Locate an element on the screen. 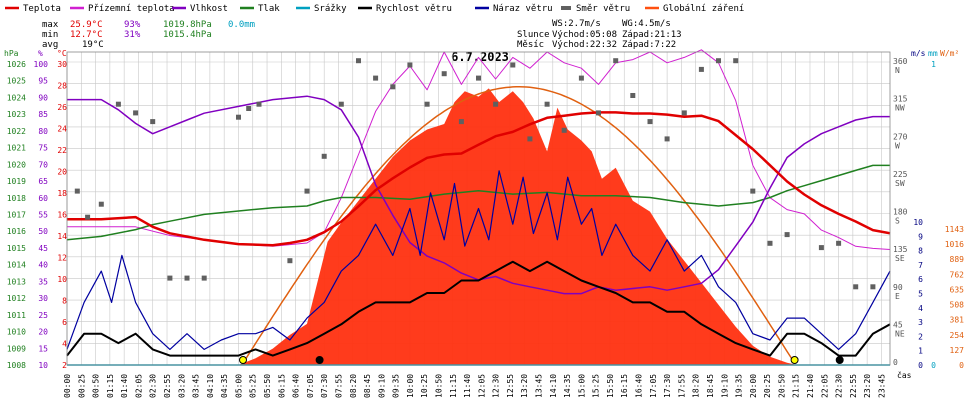 This screenshot has width=966, height=404. time-tick-label: 23:20 is located at coordinates (867, 386).